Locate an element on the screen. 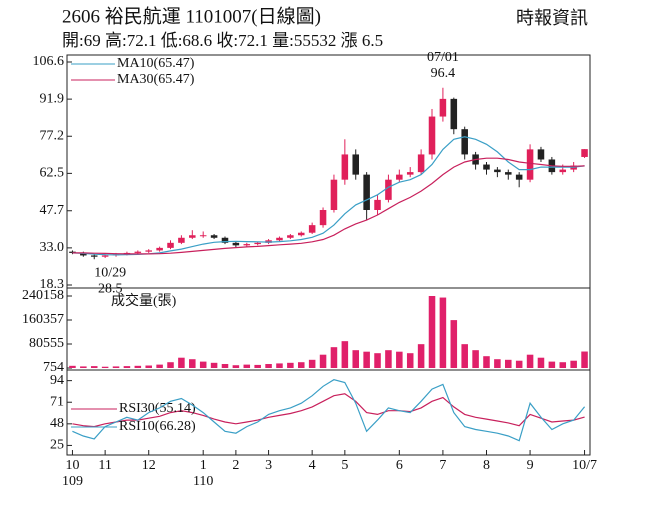 This screenshot has width=656, height=505. y-tick-label: 94 is located at coordinates (57, 380).